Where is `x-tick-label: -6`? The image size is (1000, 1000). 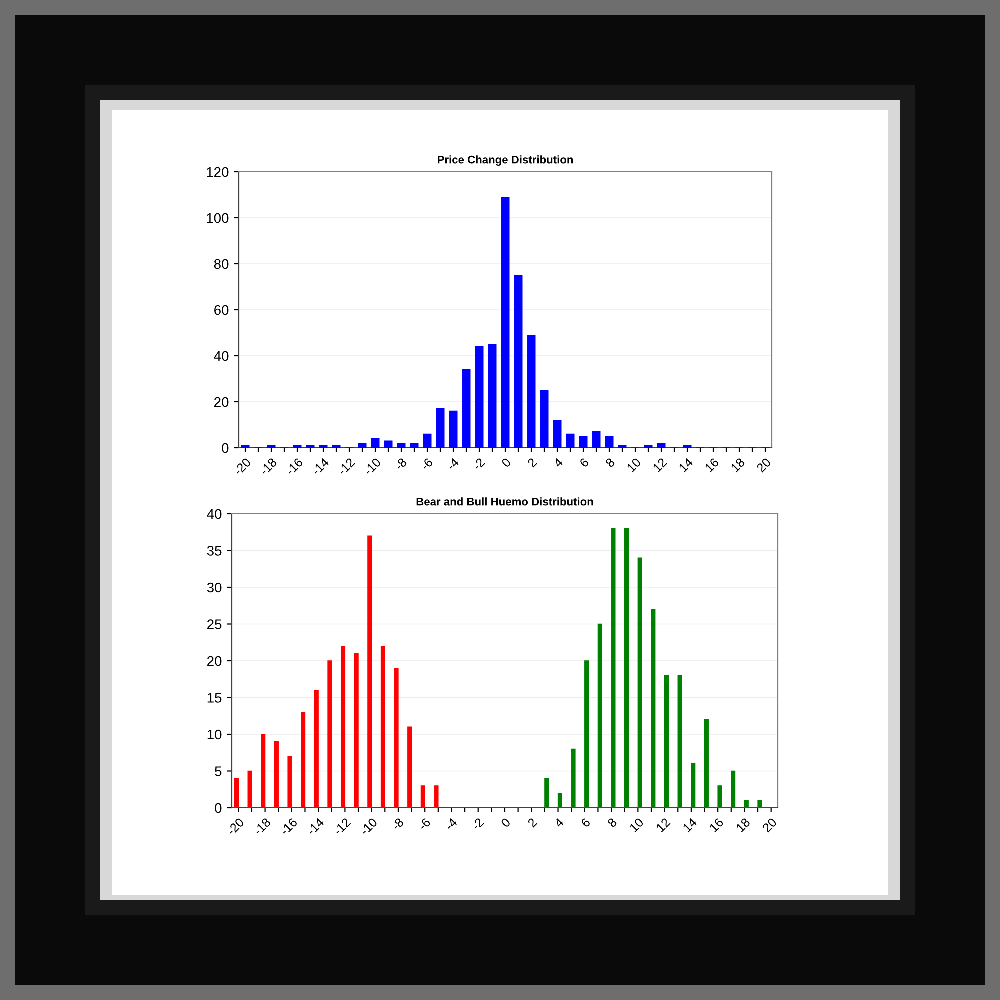
x-tick-label: -6 is located at coordinates (427, 464).